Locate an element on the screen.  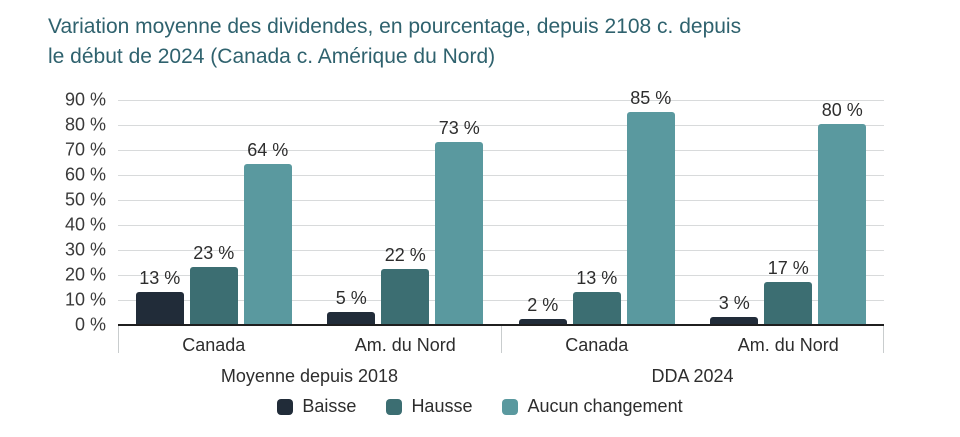
legend: Baisse Hausse Aucun changement is located at coordinates (480, 406).